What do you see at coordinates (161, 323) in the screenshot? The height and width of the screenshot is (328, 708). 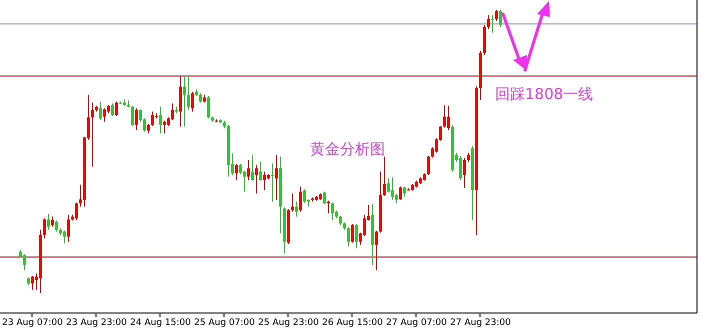 I see `x-tick-label: 24 Aug 15:00` at bounding box center [161, 323].